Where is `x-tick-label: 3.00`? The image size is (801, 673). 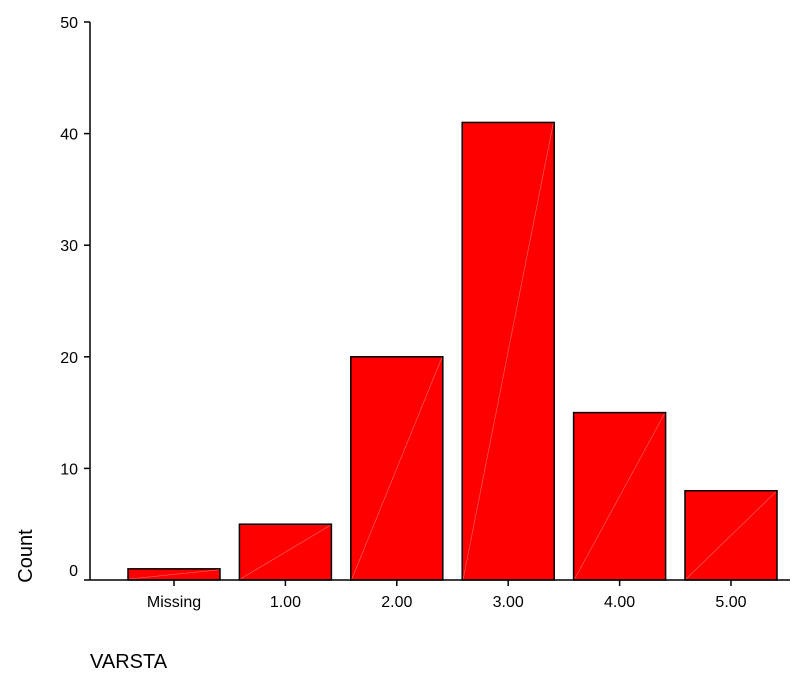
x-tick-label: 3.00 is located at coordinates (508, 602).